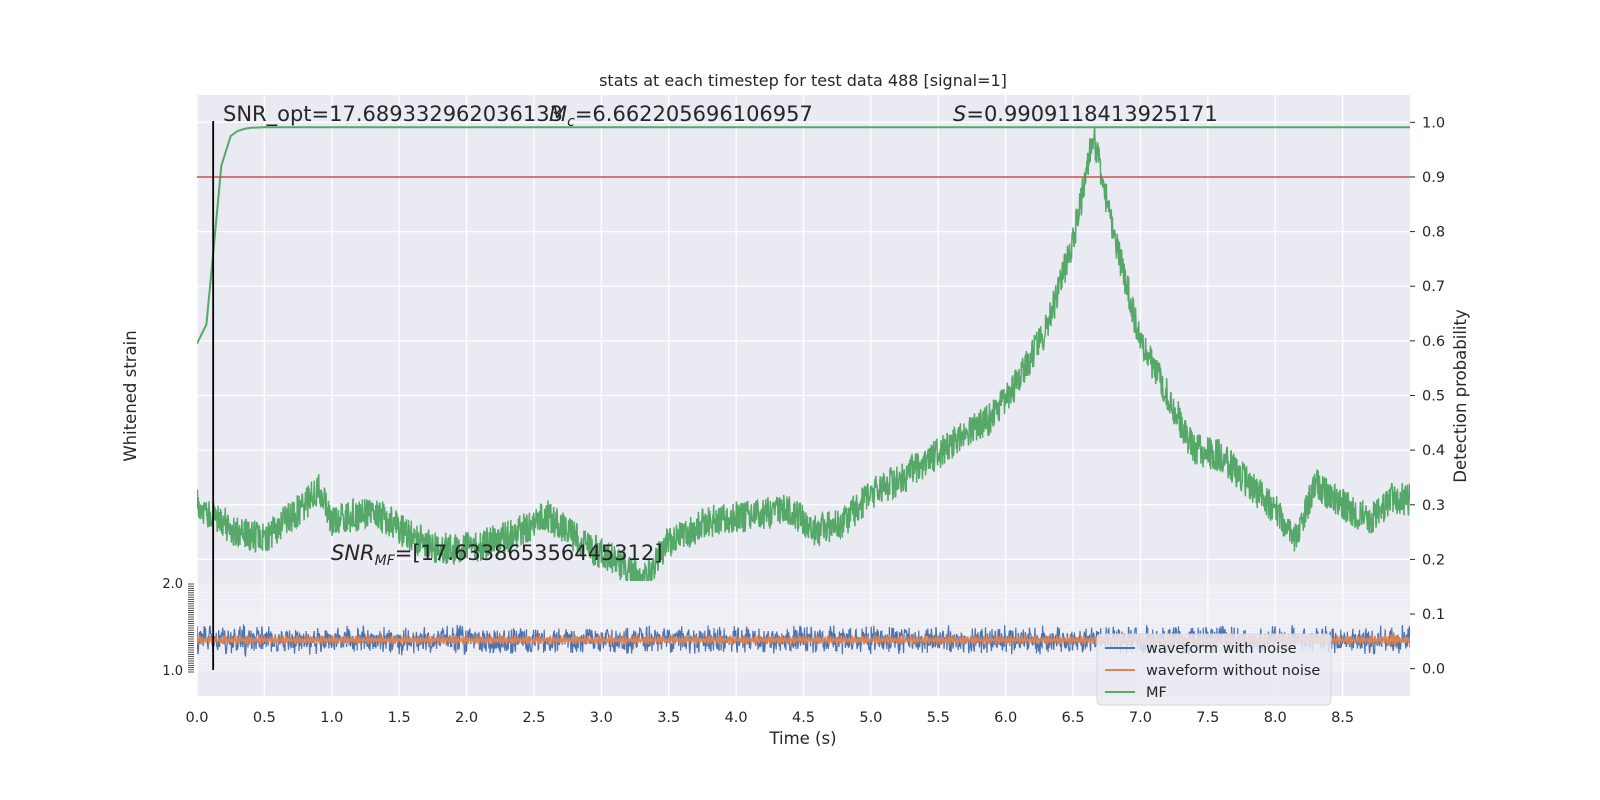 Image resolution: width=1600 pixels, height=800 pixels. Describe the element at coordinates (1433, 397) in the screenshot. I see `right-y-tick-label: 0.5` at that location.